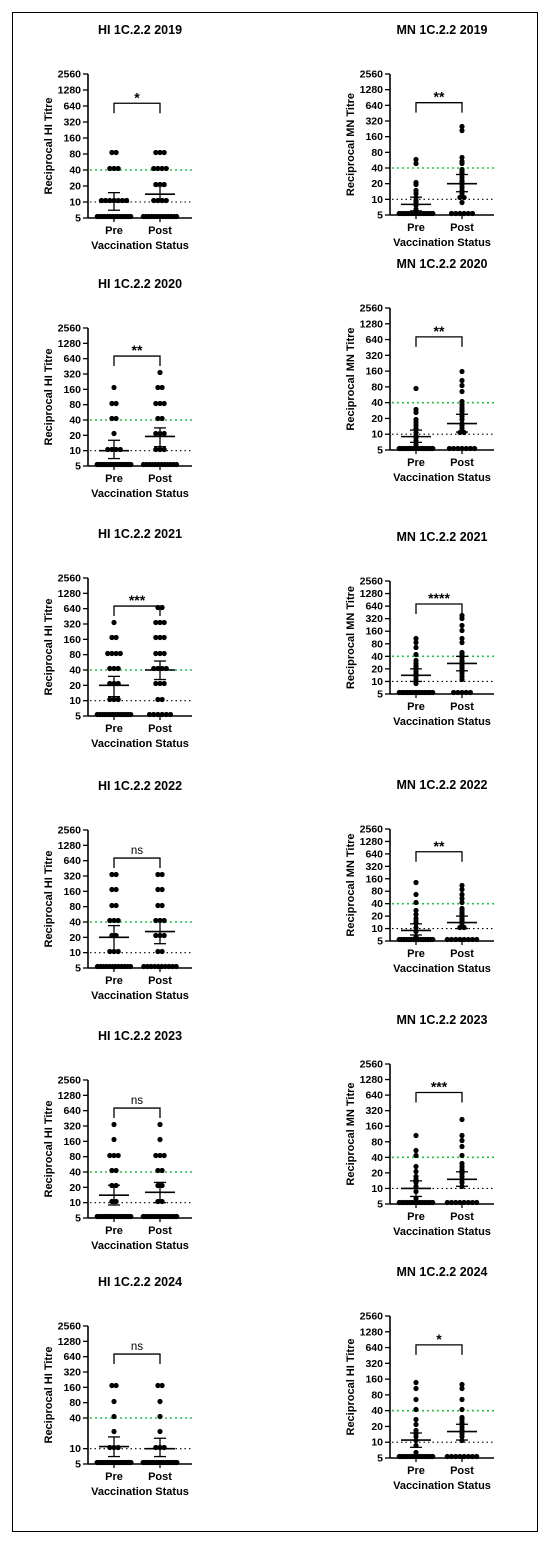  I want to click on y-tick-label: 2560, so click(372, 1065).